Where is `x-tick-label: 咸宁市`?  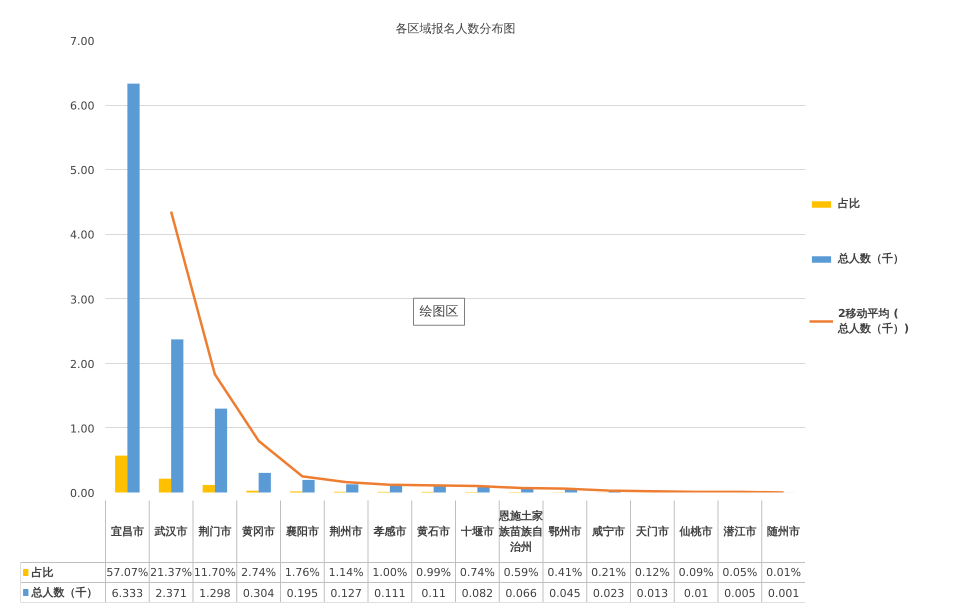
x-tick-label: 咸宁市 is located at coordinates (608, 531).